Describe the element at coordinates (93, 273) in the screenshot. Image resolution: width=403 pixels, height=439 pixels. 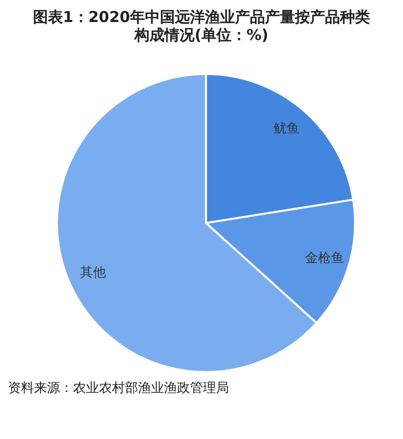
I see `slice-label: 其他` at that location.